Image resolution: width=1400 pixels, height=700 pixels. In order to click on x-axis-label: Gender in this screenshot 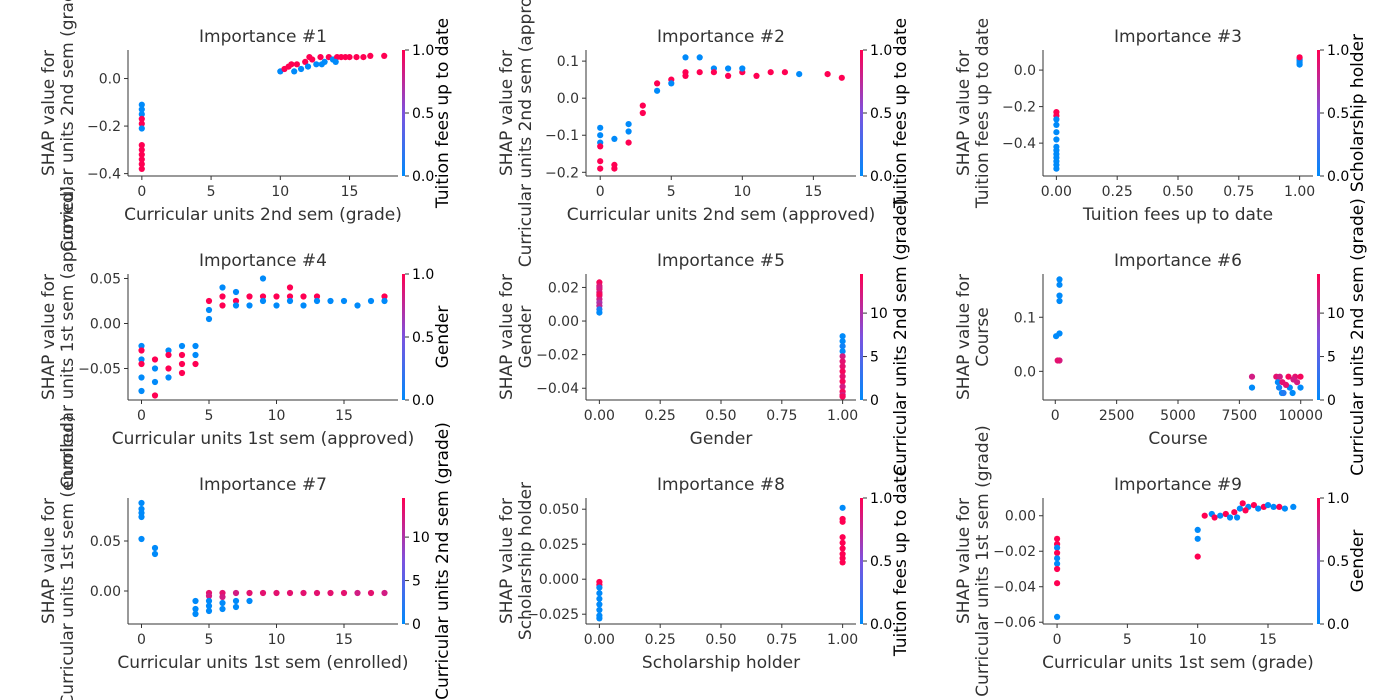, I will do `click(721, 439)`.